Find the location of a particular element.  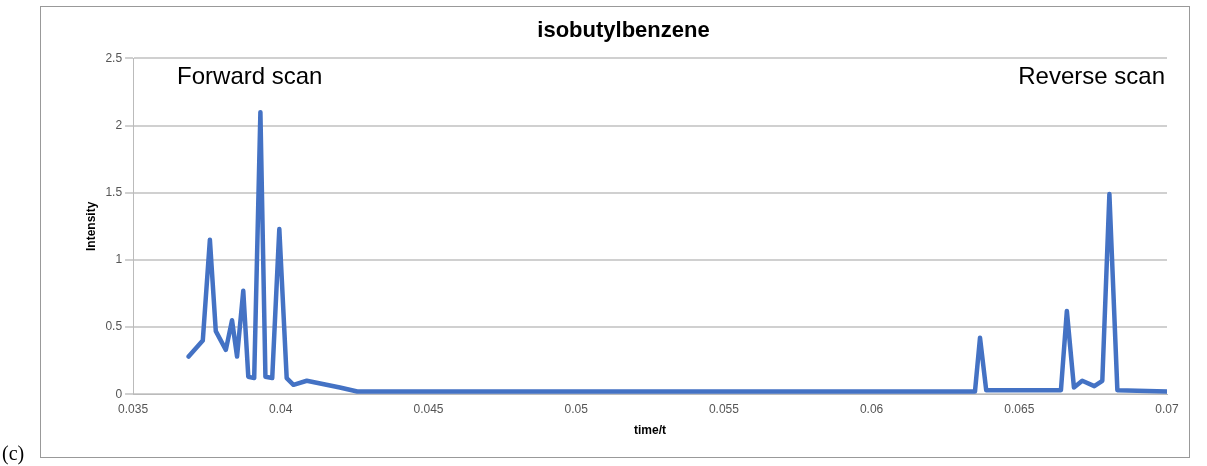

y-tick-label: 1.5 is located at coordinates (114, 192).